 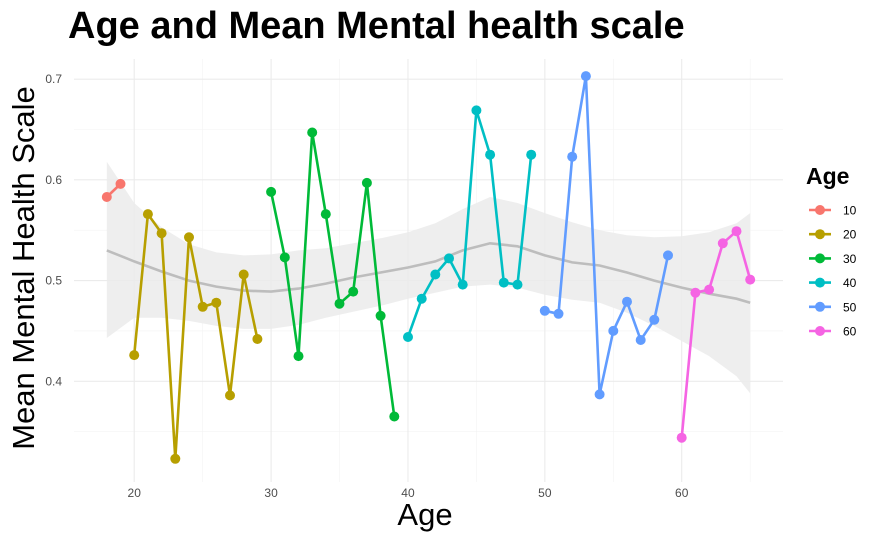 What do you see at coordinates (833, 307) in the screenshot?
I see `legend-item-50: 50` at bounding box center [833, 307].